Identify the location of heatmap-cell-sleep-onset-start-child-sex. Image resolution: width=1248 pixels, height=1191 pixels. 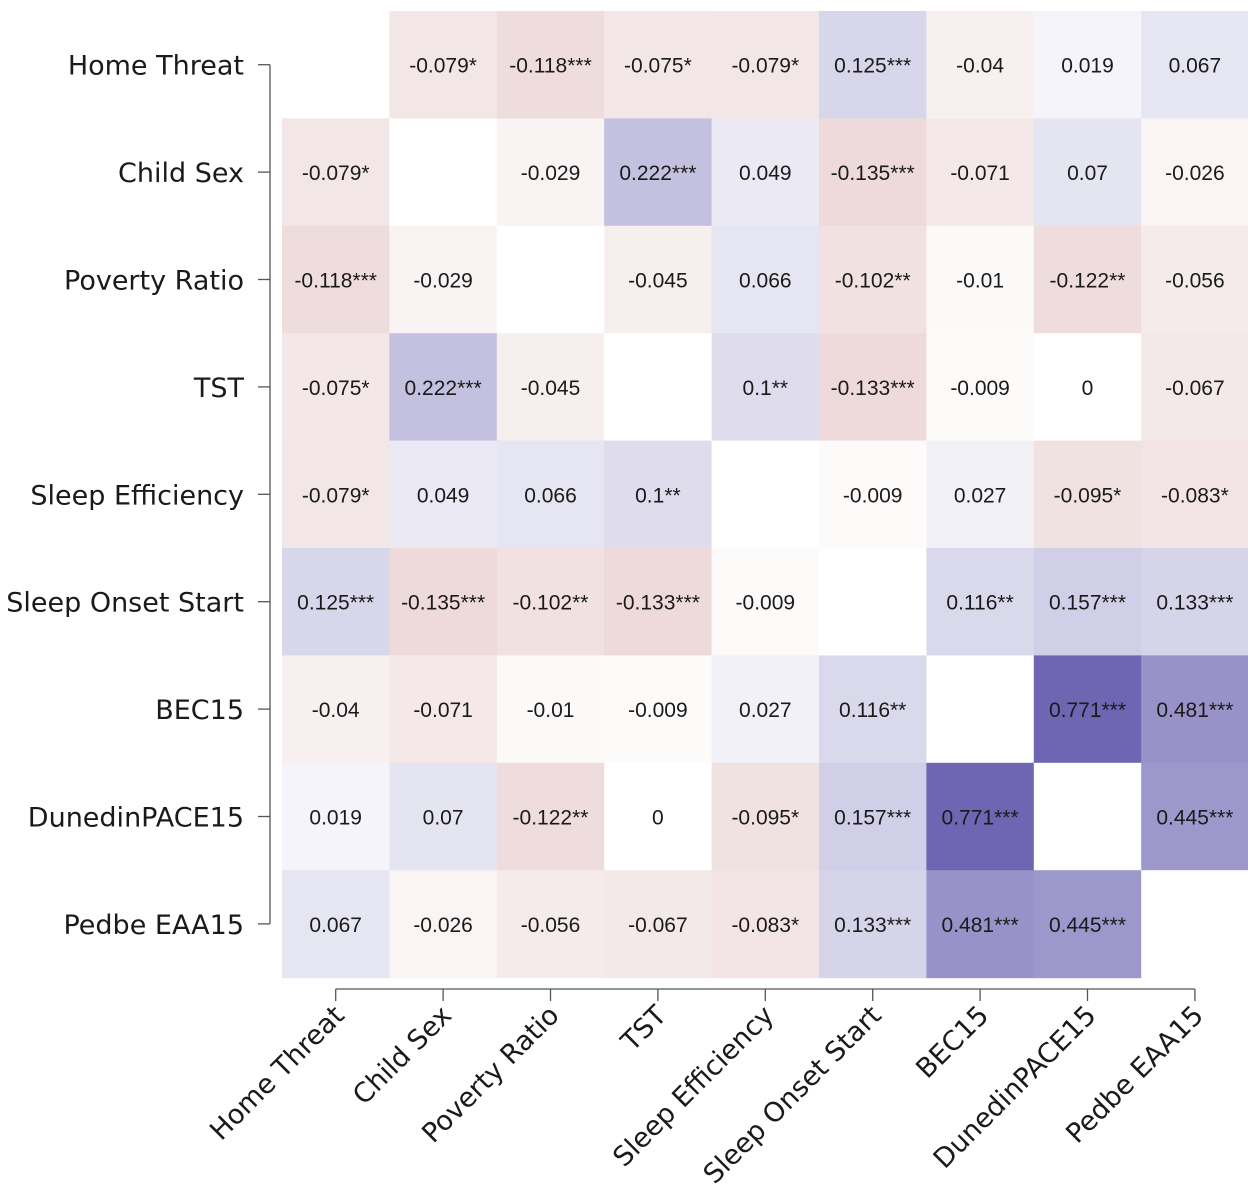
(443, 602).